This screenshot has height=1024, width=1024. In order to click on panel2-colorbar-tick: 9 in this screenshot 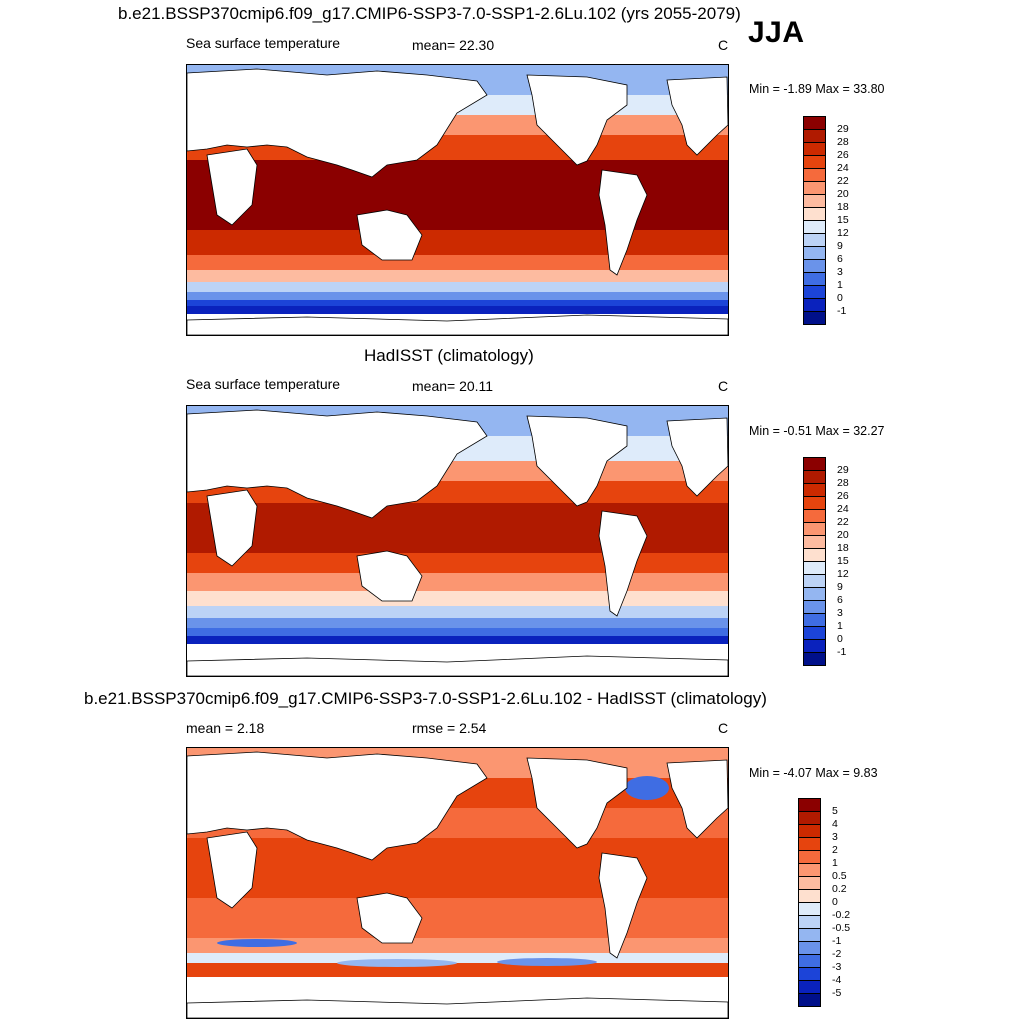, I will do `click(840, 587)`.